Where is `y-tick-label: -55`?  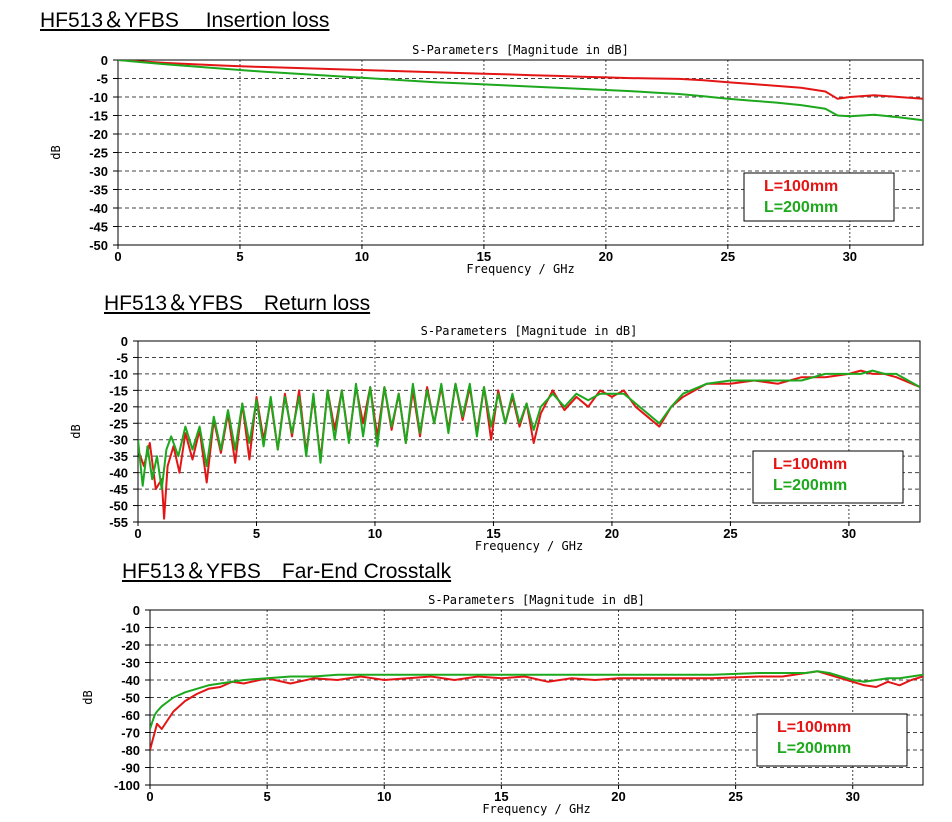 y-tick-label: -55 is located at coordinates (118, 522).